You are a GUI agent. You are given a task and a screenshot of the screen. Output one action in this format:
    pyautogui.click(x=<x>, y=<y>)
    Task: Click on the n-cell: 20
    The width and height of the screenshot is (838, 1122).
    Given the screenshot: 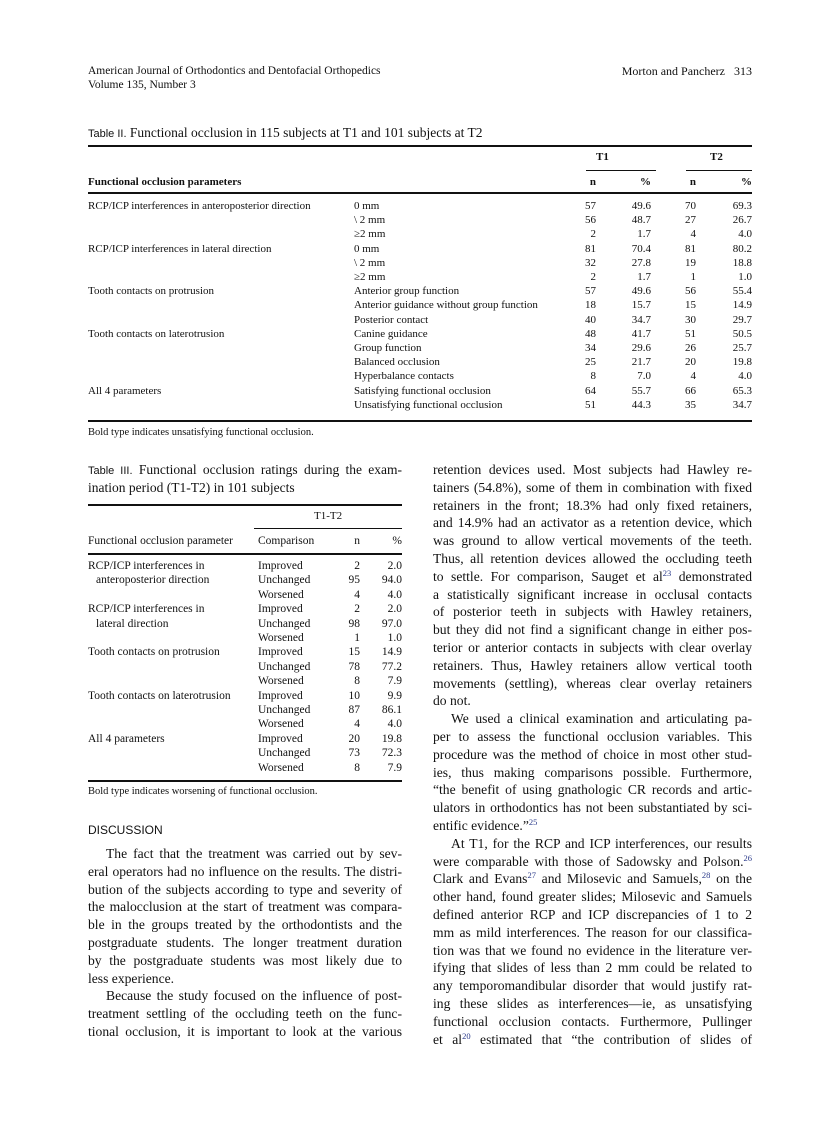 What is the action you would take?
    pyautogui.click(x=354, y=738)
    